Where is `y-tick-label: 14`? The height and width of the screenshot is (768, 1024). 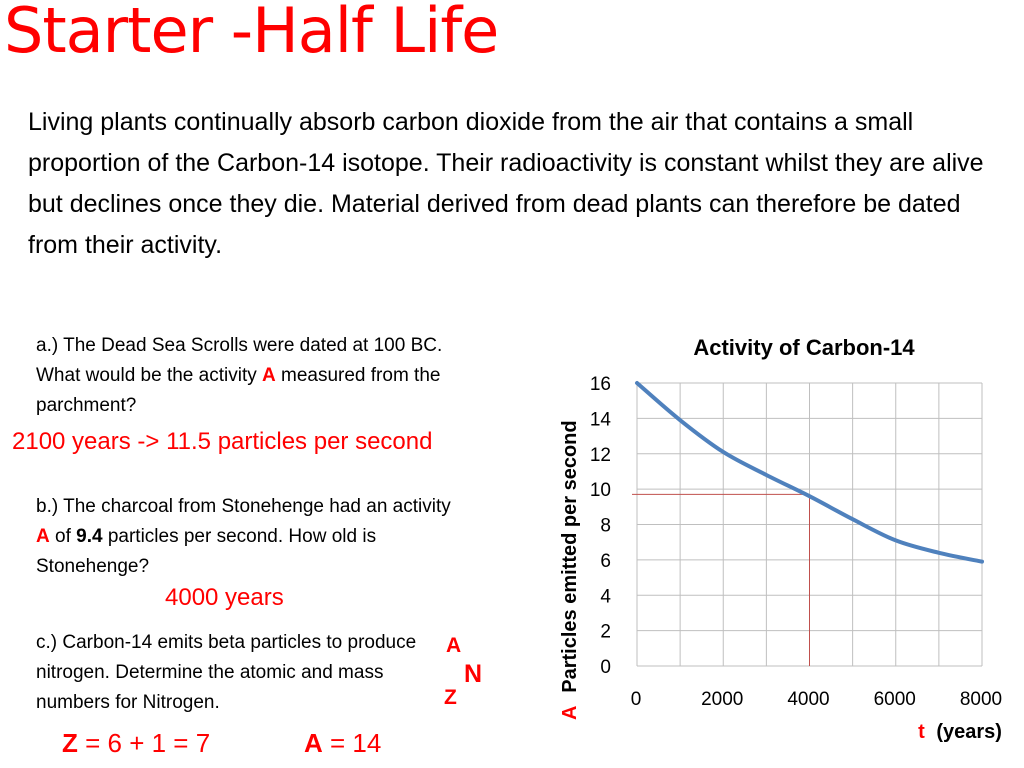
y-tick-label: 14 is located at coordinates (601, 419).